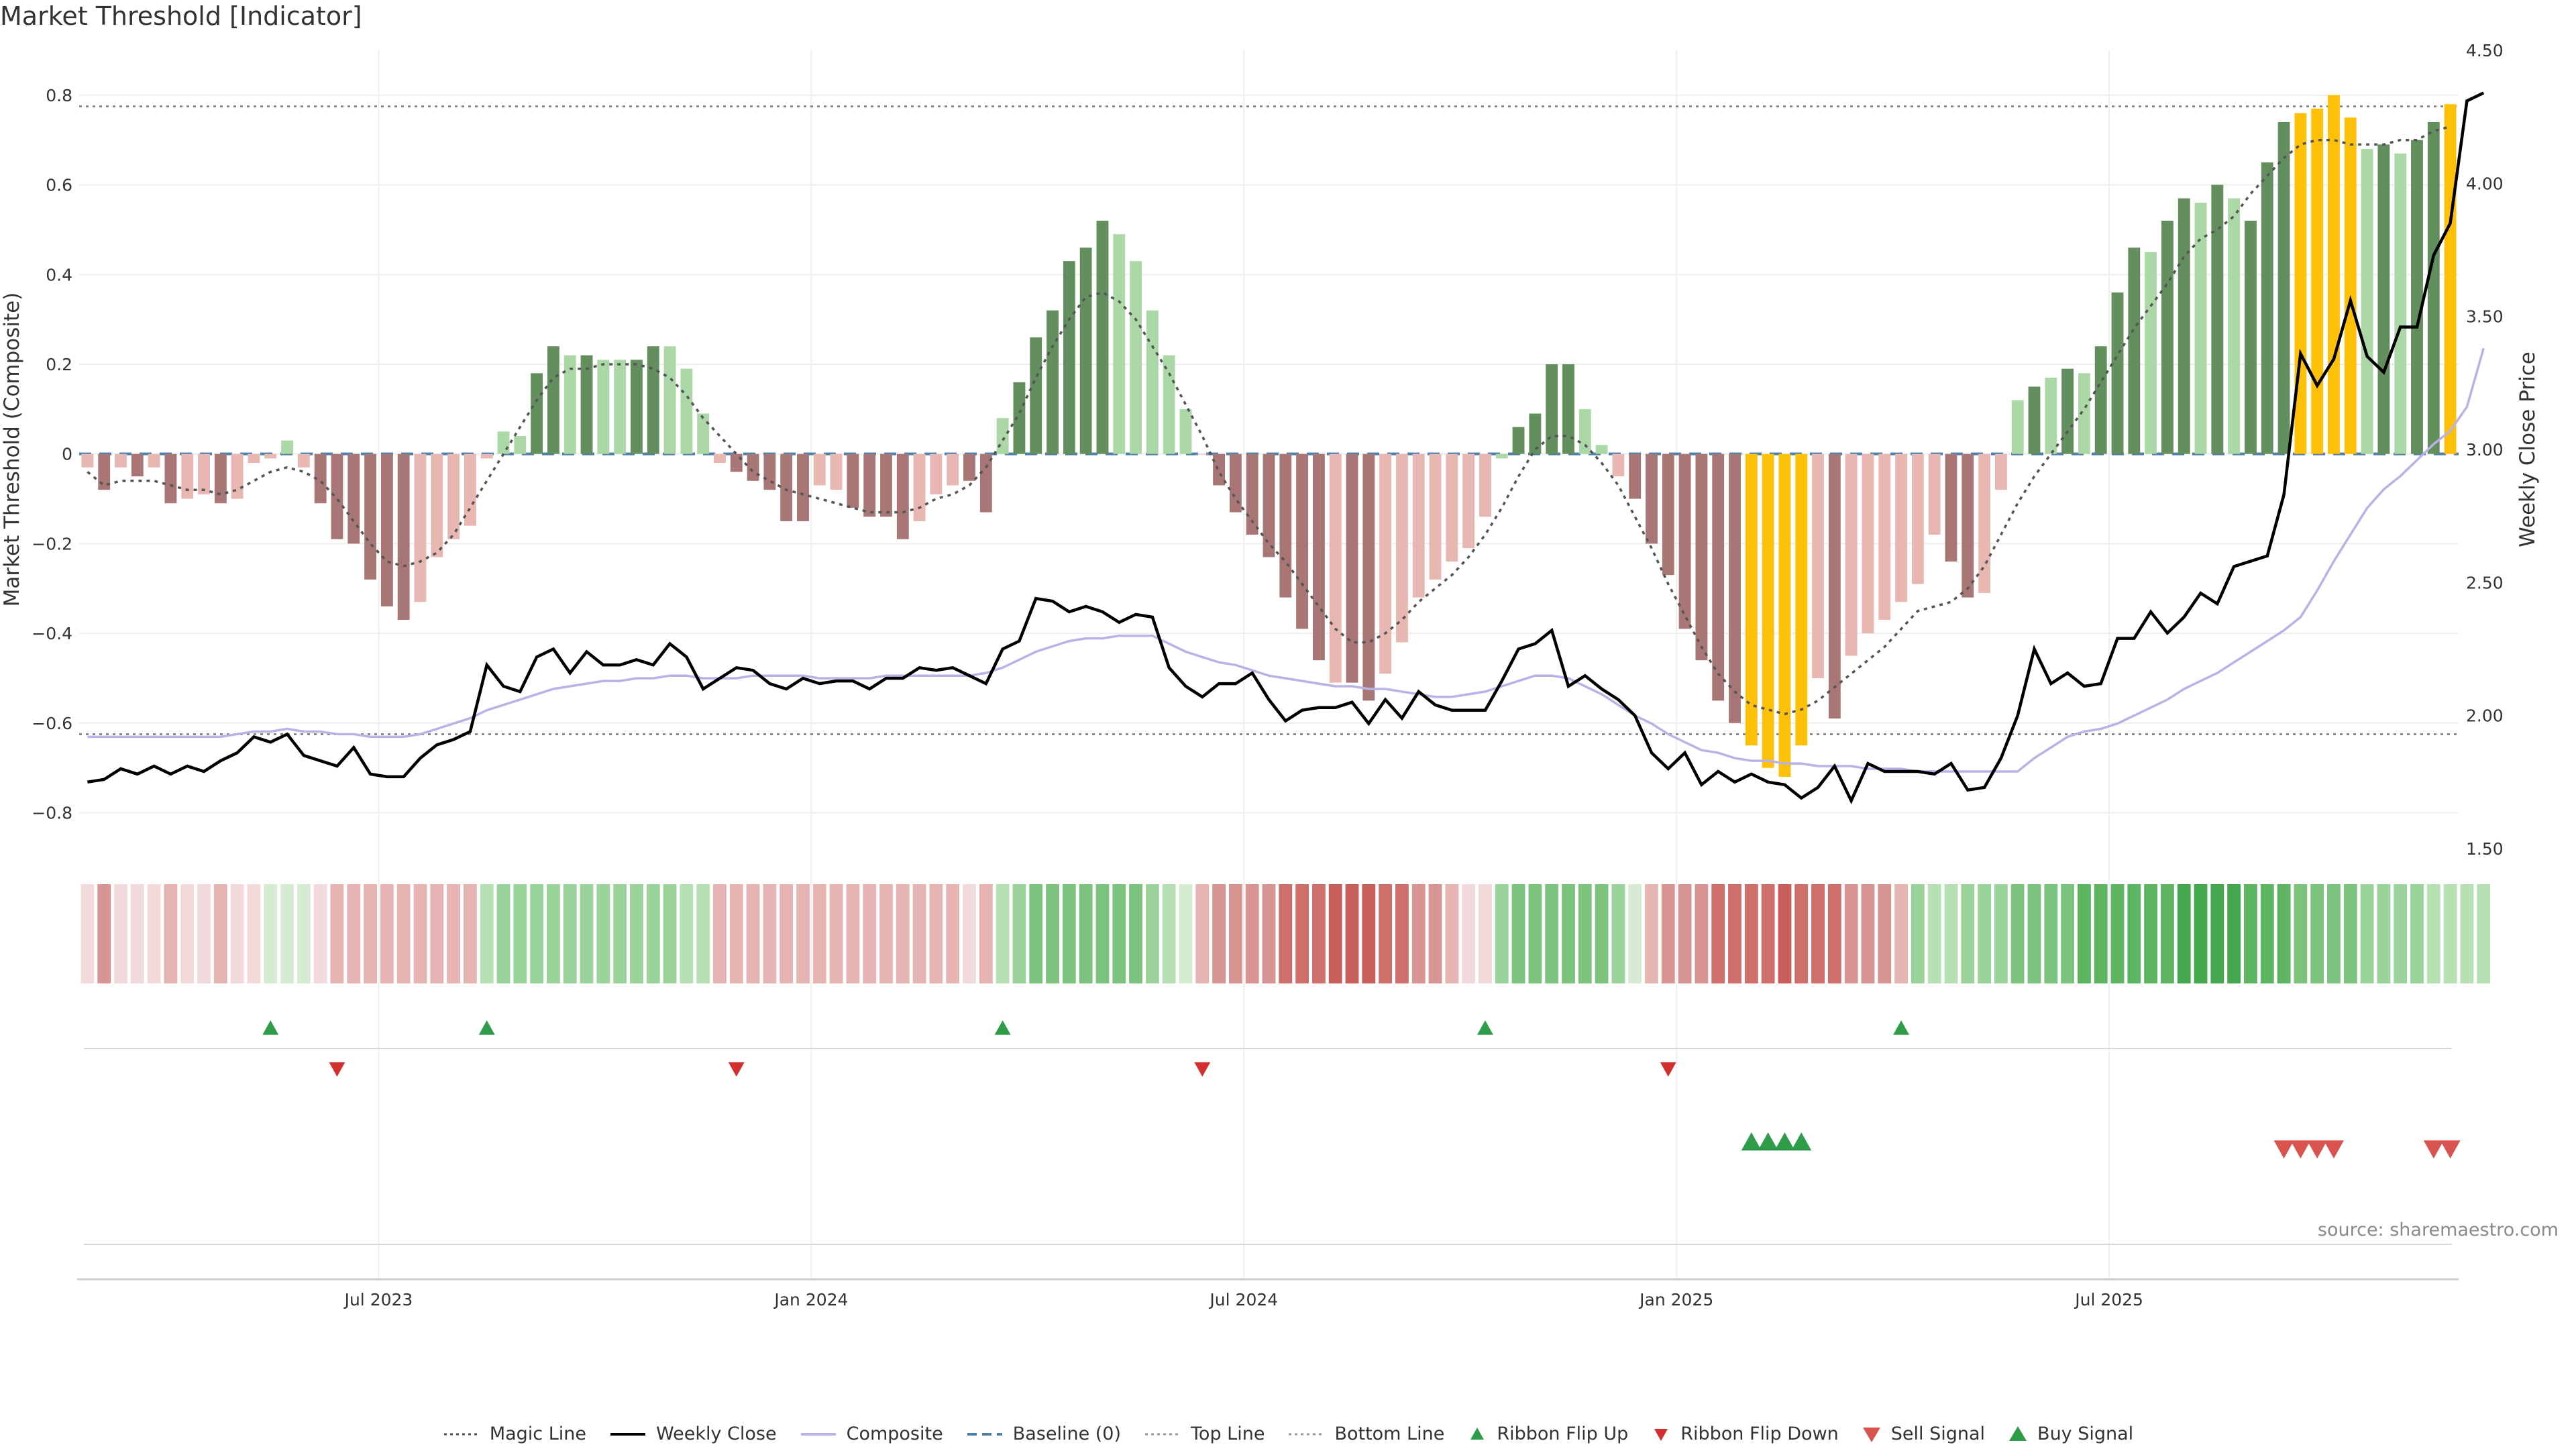  What do you see at coordinates (1871, 1434) in the screenshot?
I see `legend-swatch-triangle` at bounding box center [1871, 1434].